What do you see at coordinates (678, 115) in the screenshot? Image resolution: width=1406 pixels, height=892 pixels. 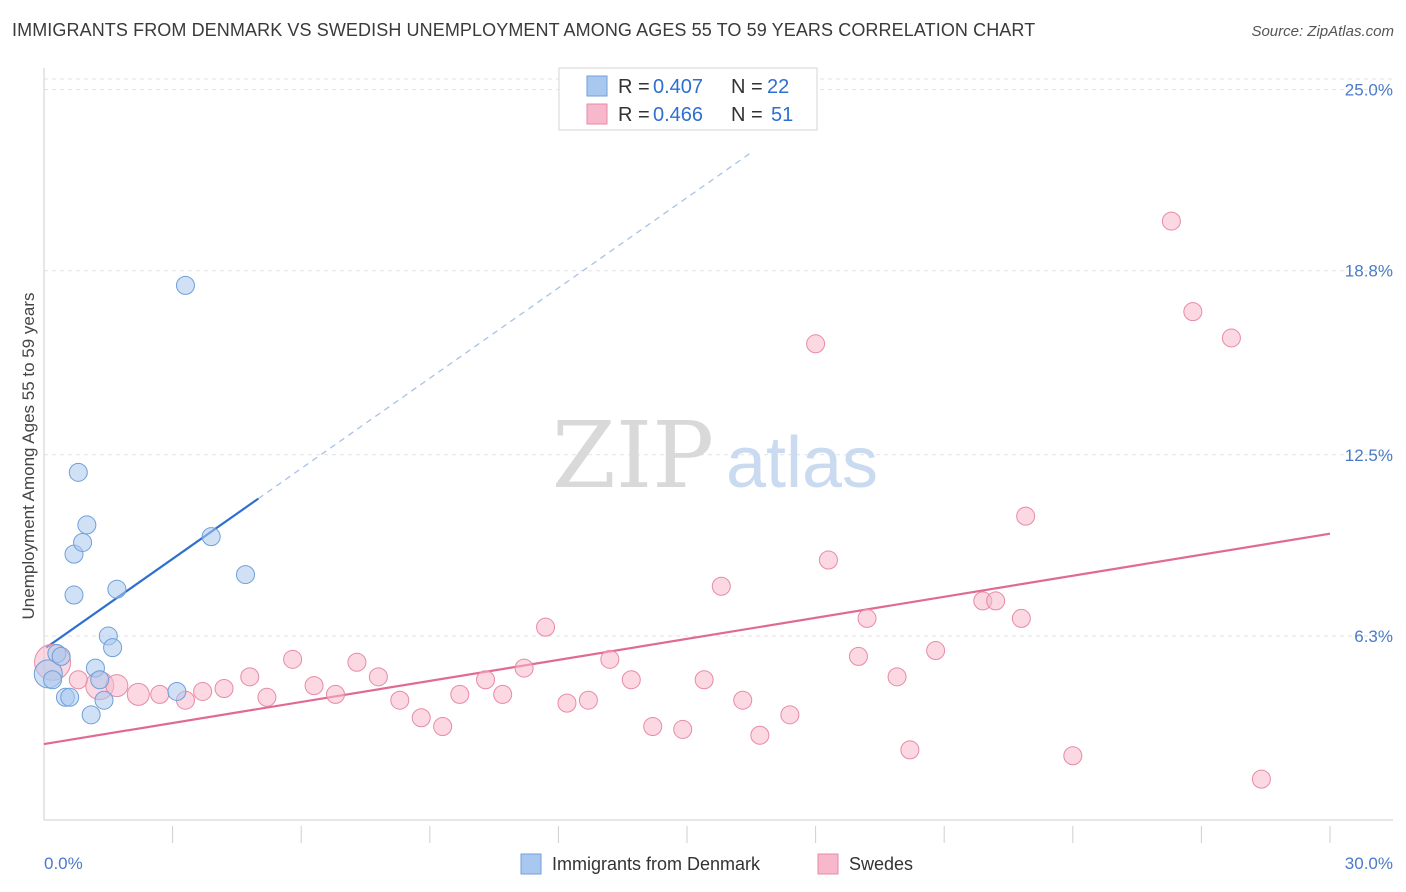 I see `legend-r-value-swedes: 0.466` at bounding box center [678, 115].